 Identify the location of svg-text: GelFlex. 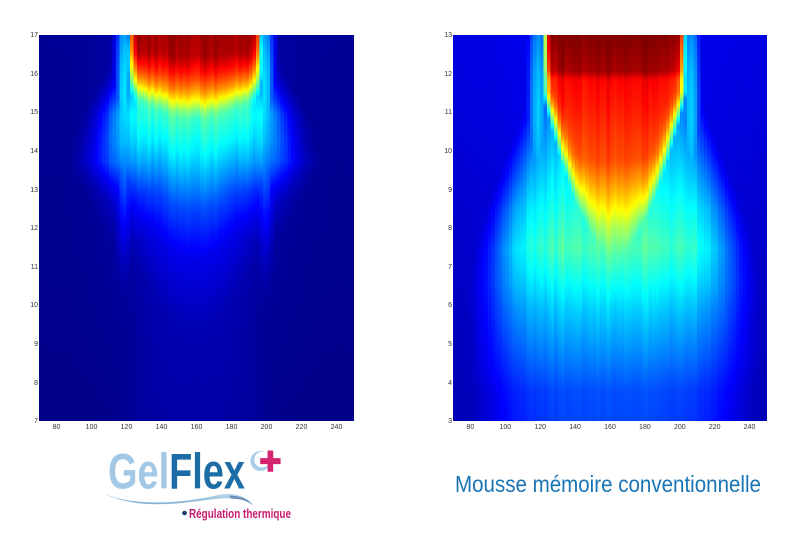
(176, 472).